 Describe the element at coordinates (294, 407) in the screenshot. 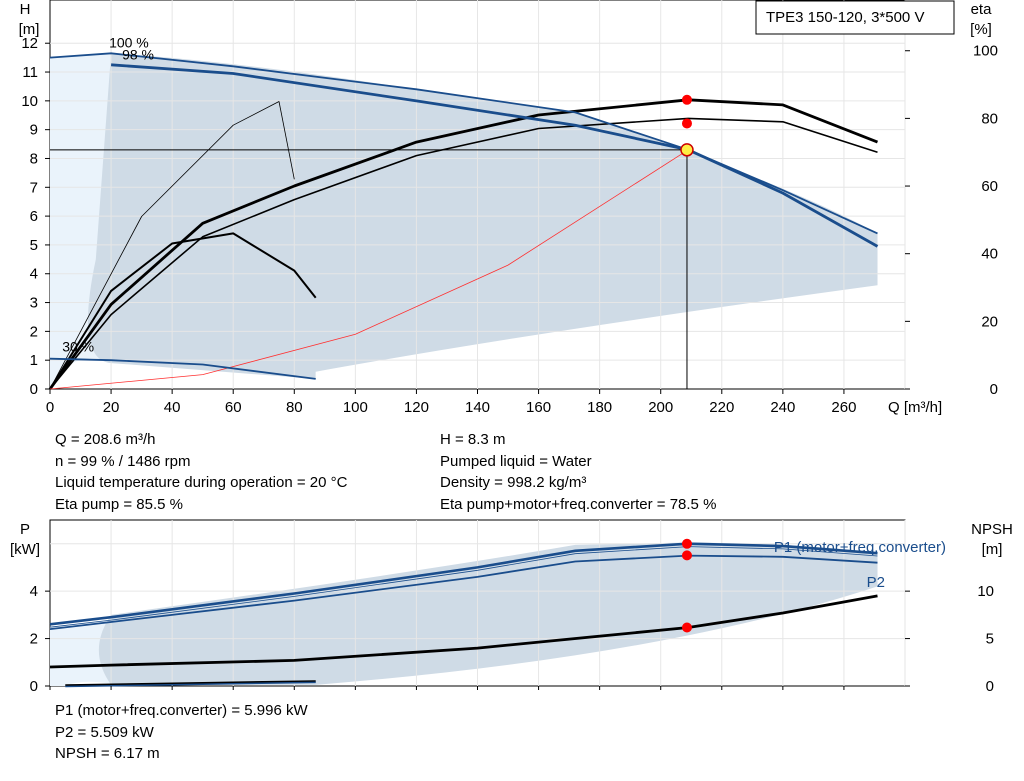

I see `x-tick-label: 80` at that location.